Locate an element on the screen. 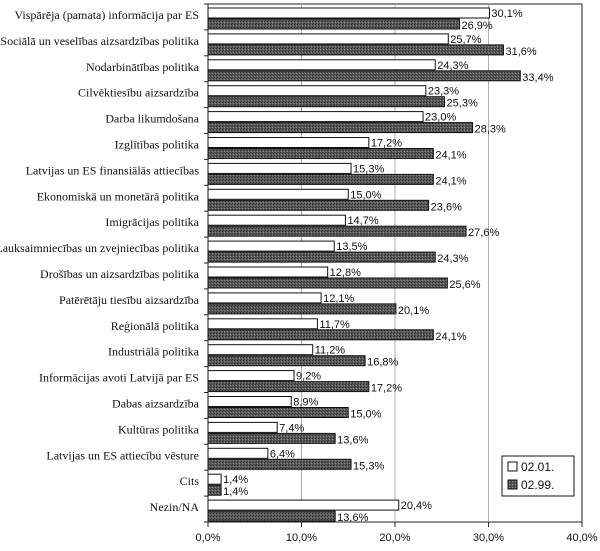 This screenshot has width=600, height=551. value-label-series-02-01: 12,8% is located at coordinates (345, 273).